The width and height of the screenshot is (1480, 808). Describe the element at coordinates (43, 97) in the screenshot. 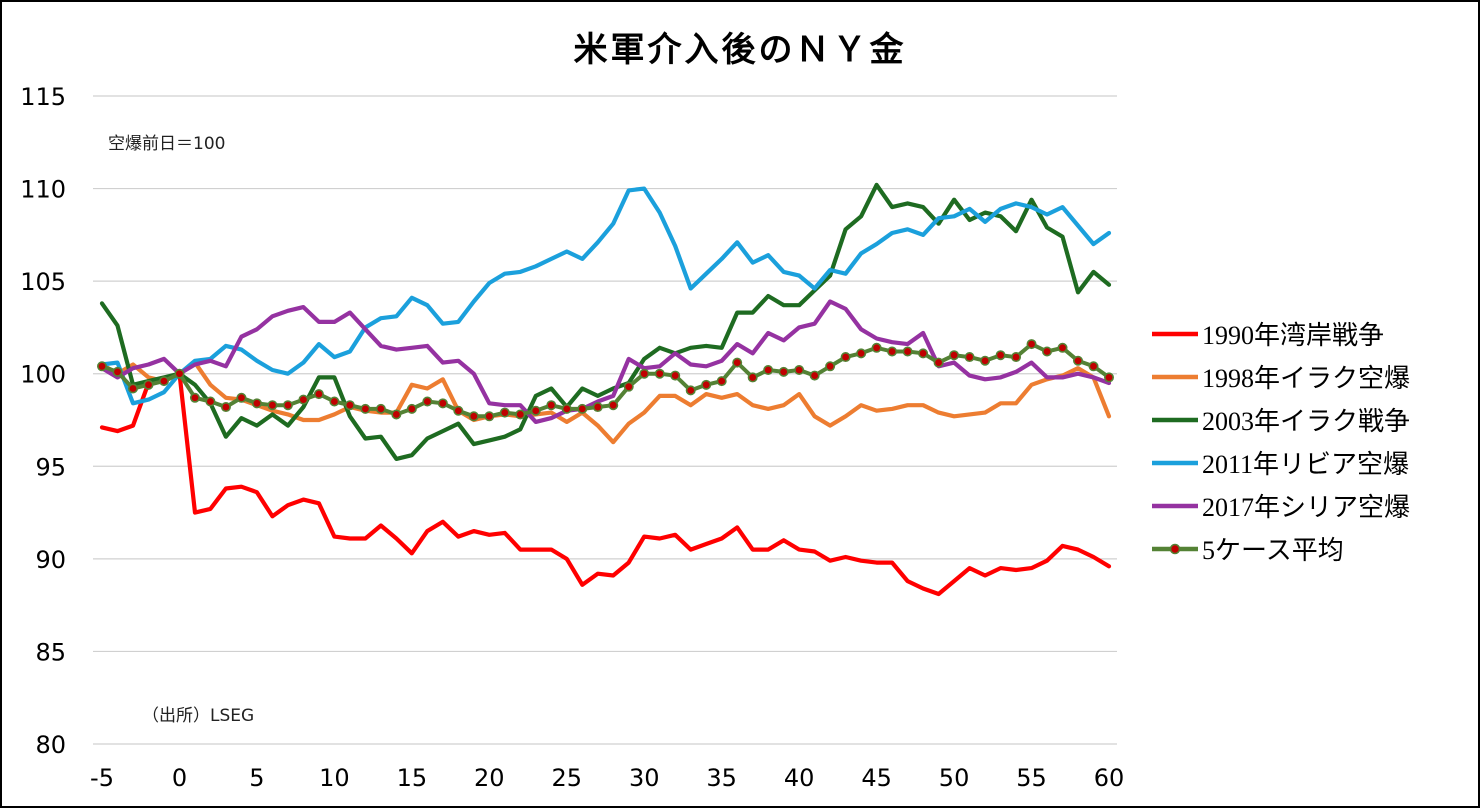

I see `y-tick-label: 115` at that location.